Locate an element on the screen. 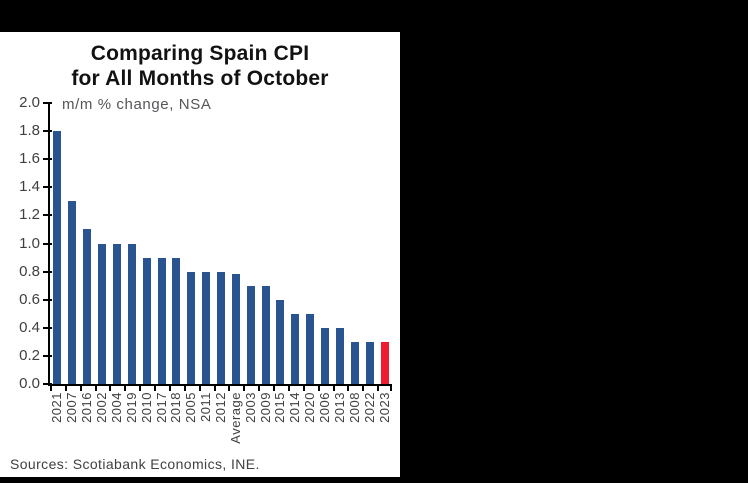  y-axis-line is located at coordinates (49, 244).